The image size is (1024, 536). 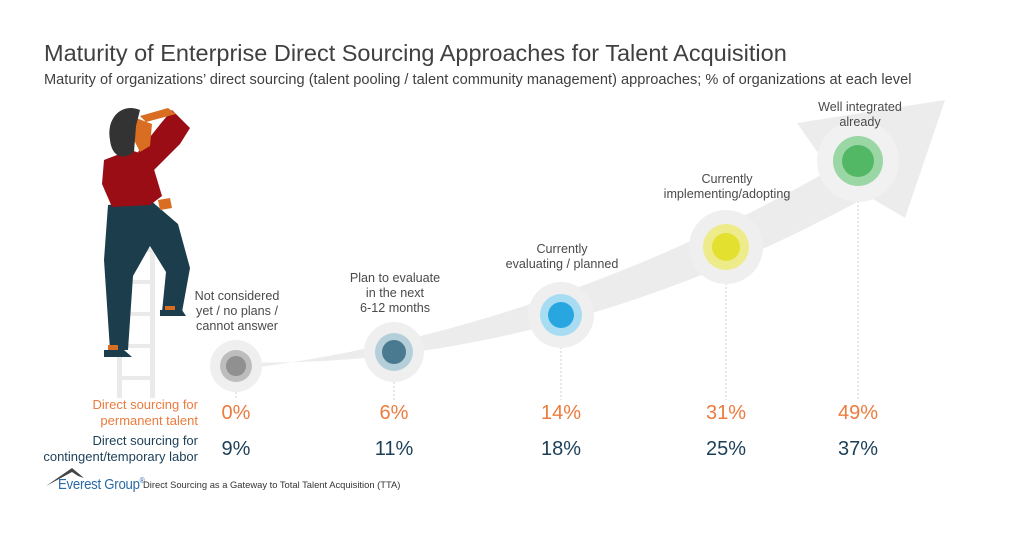 I want to click on contingent-value-3: 18%, so click(x=561, y=449).